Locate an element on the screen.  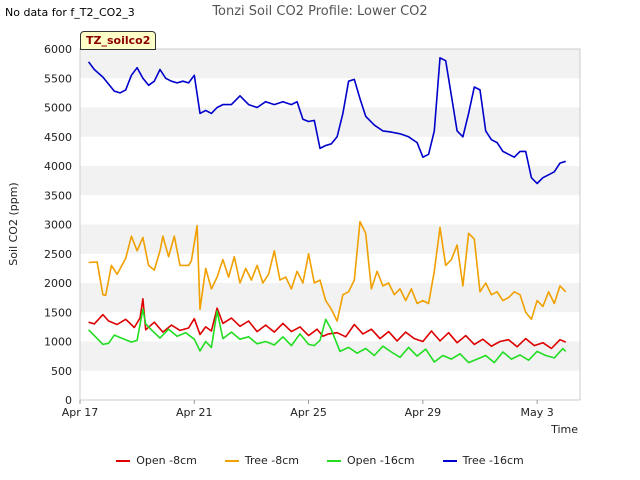
y-axis-label: Soil CO2 (ppm) is located at coordinates (13, 223).